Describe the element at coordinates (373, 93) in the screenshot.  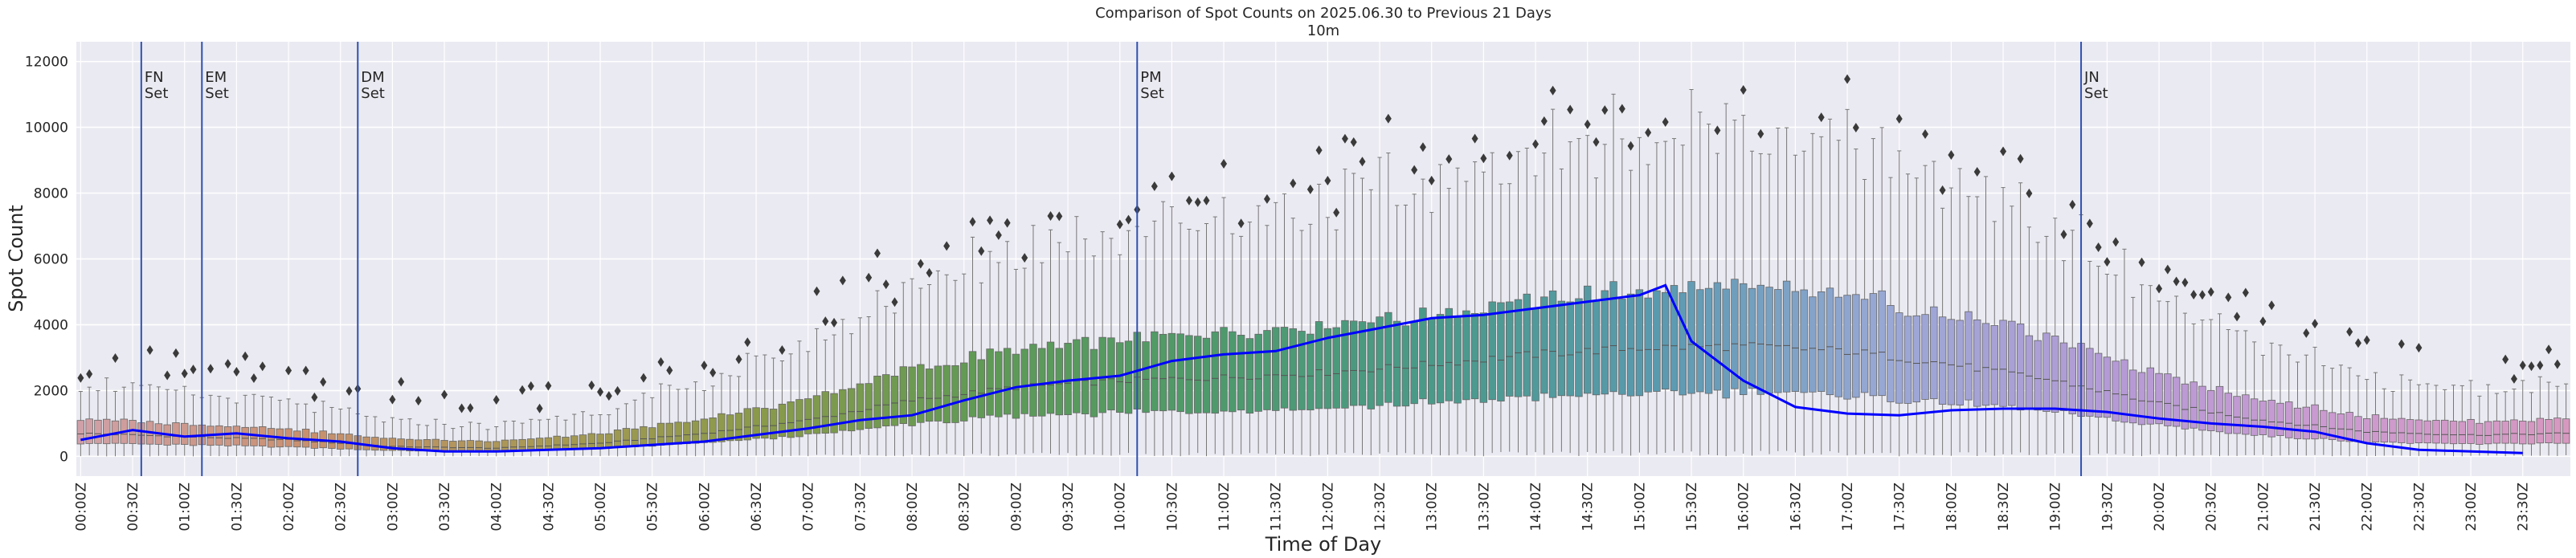
I see `annotation-label: Set` at that location.